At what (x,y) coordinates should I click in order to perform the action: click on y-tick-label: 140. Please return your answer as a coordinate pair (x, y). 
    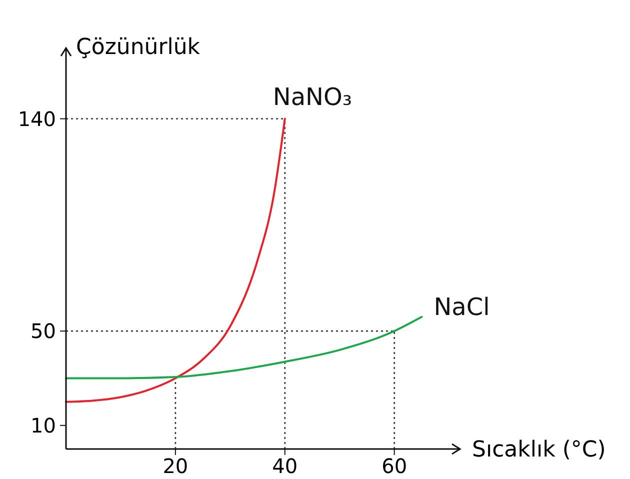
    Looking at the image, I should click on (37, 118).